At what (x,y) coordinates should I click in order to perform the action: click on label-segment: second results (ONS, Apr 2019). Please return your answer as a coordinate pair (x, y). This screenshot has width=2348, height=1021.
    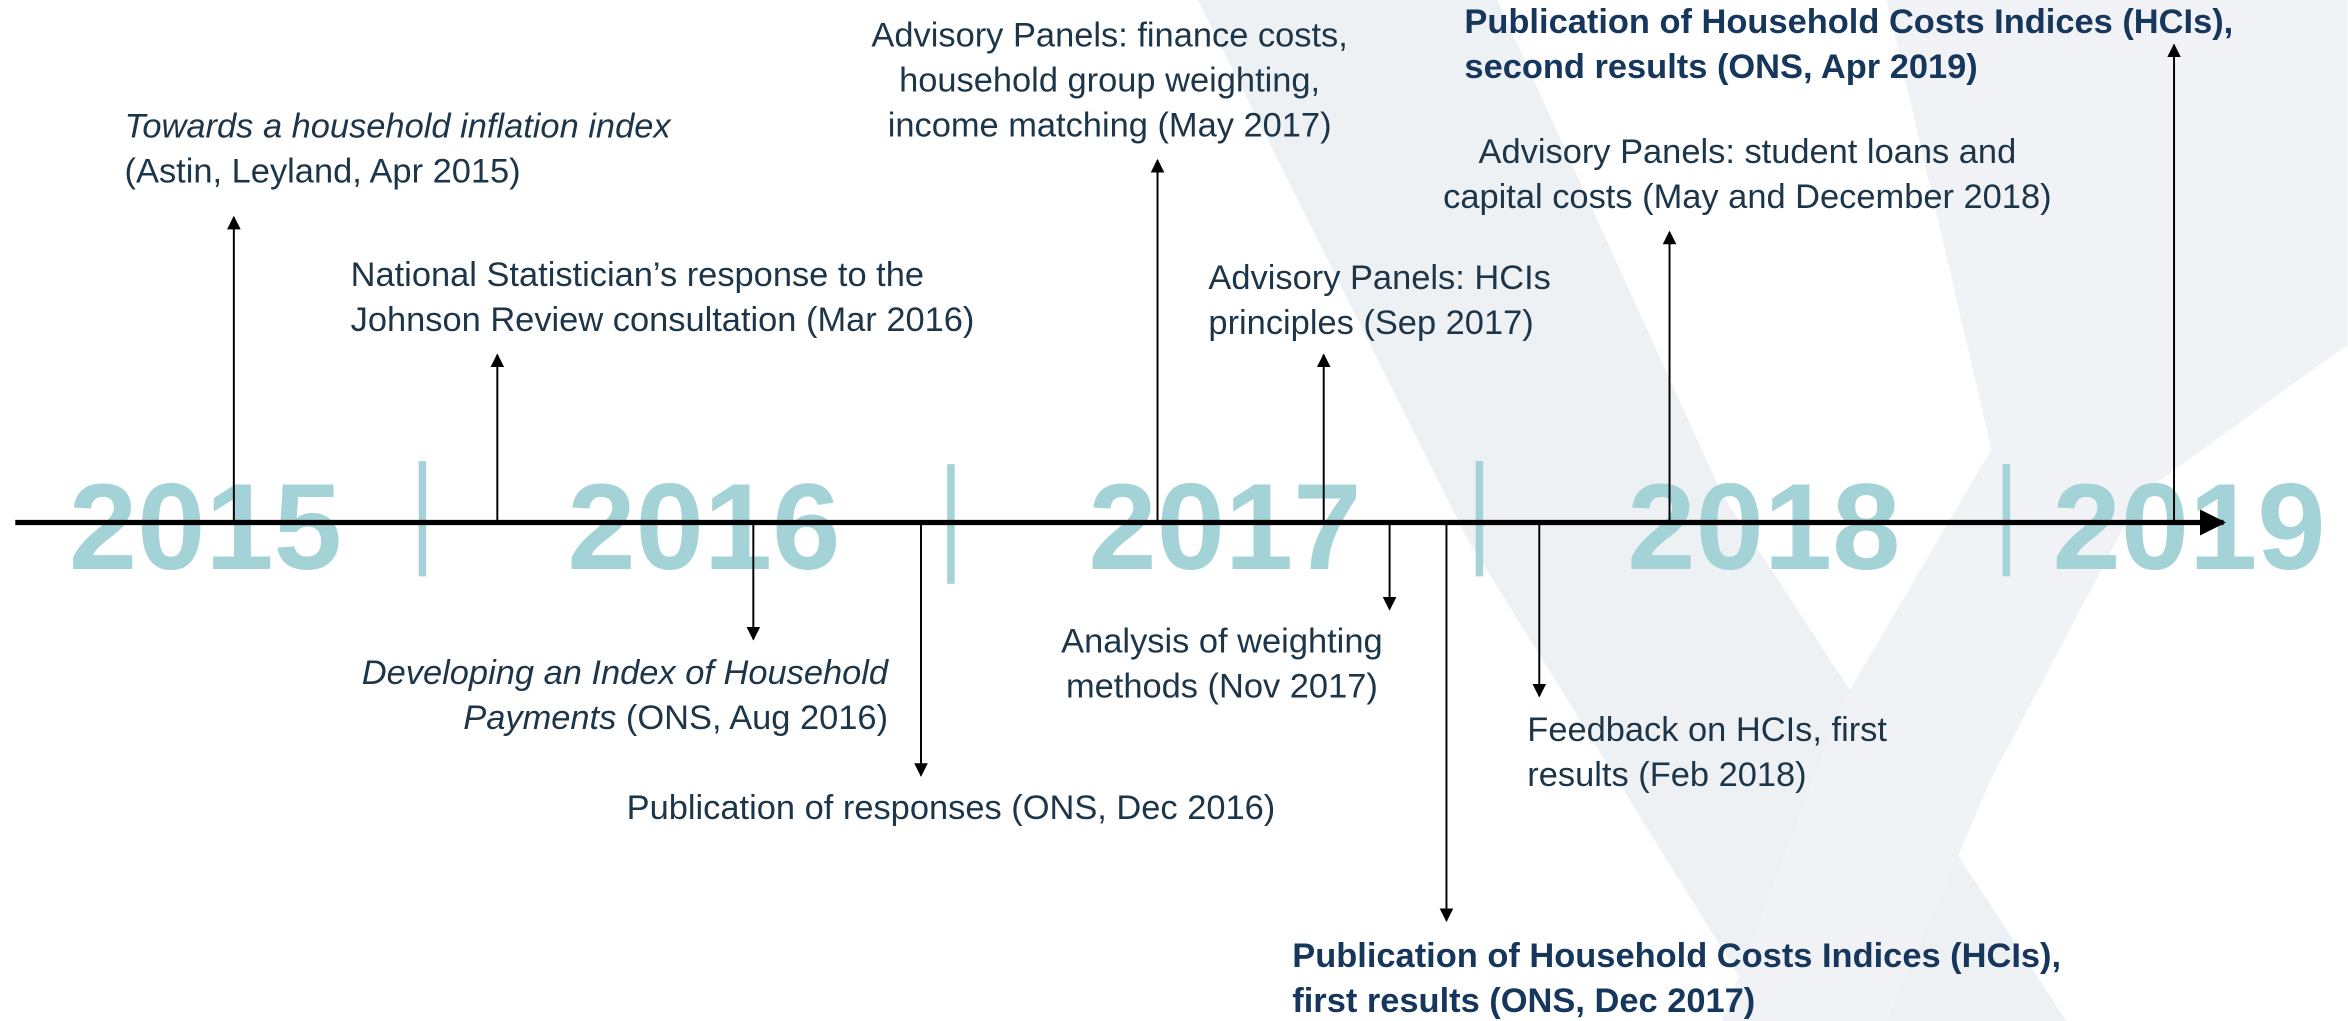
    Looking at the image, I should click on (1720, 67).